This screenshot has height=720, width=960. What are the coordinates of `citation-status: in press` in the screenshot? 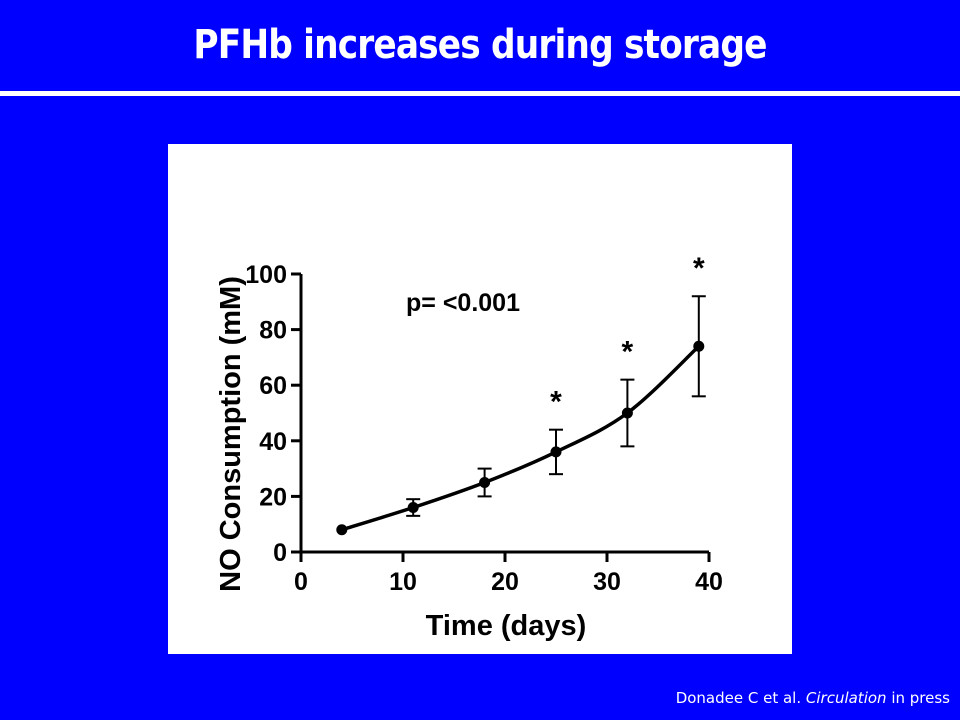 It's located at (920, 698).